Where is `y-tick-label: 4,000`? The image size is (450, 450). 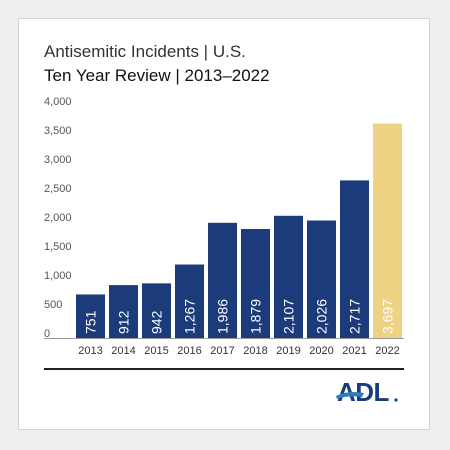 y-tick-label: 4,000 is located at coordinates (58, 102).